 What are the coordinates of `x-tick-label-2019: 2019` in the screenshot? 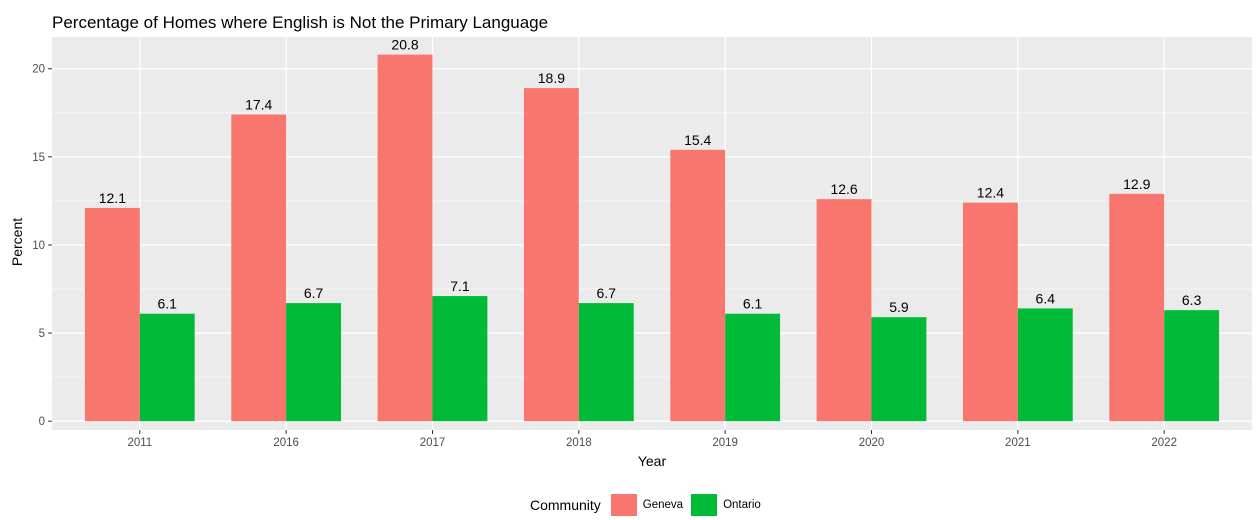 It's located at (725, 443).